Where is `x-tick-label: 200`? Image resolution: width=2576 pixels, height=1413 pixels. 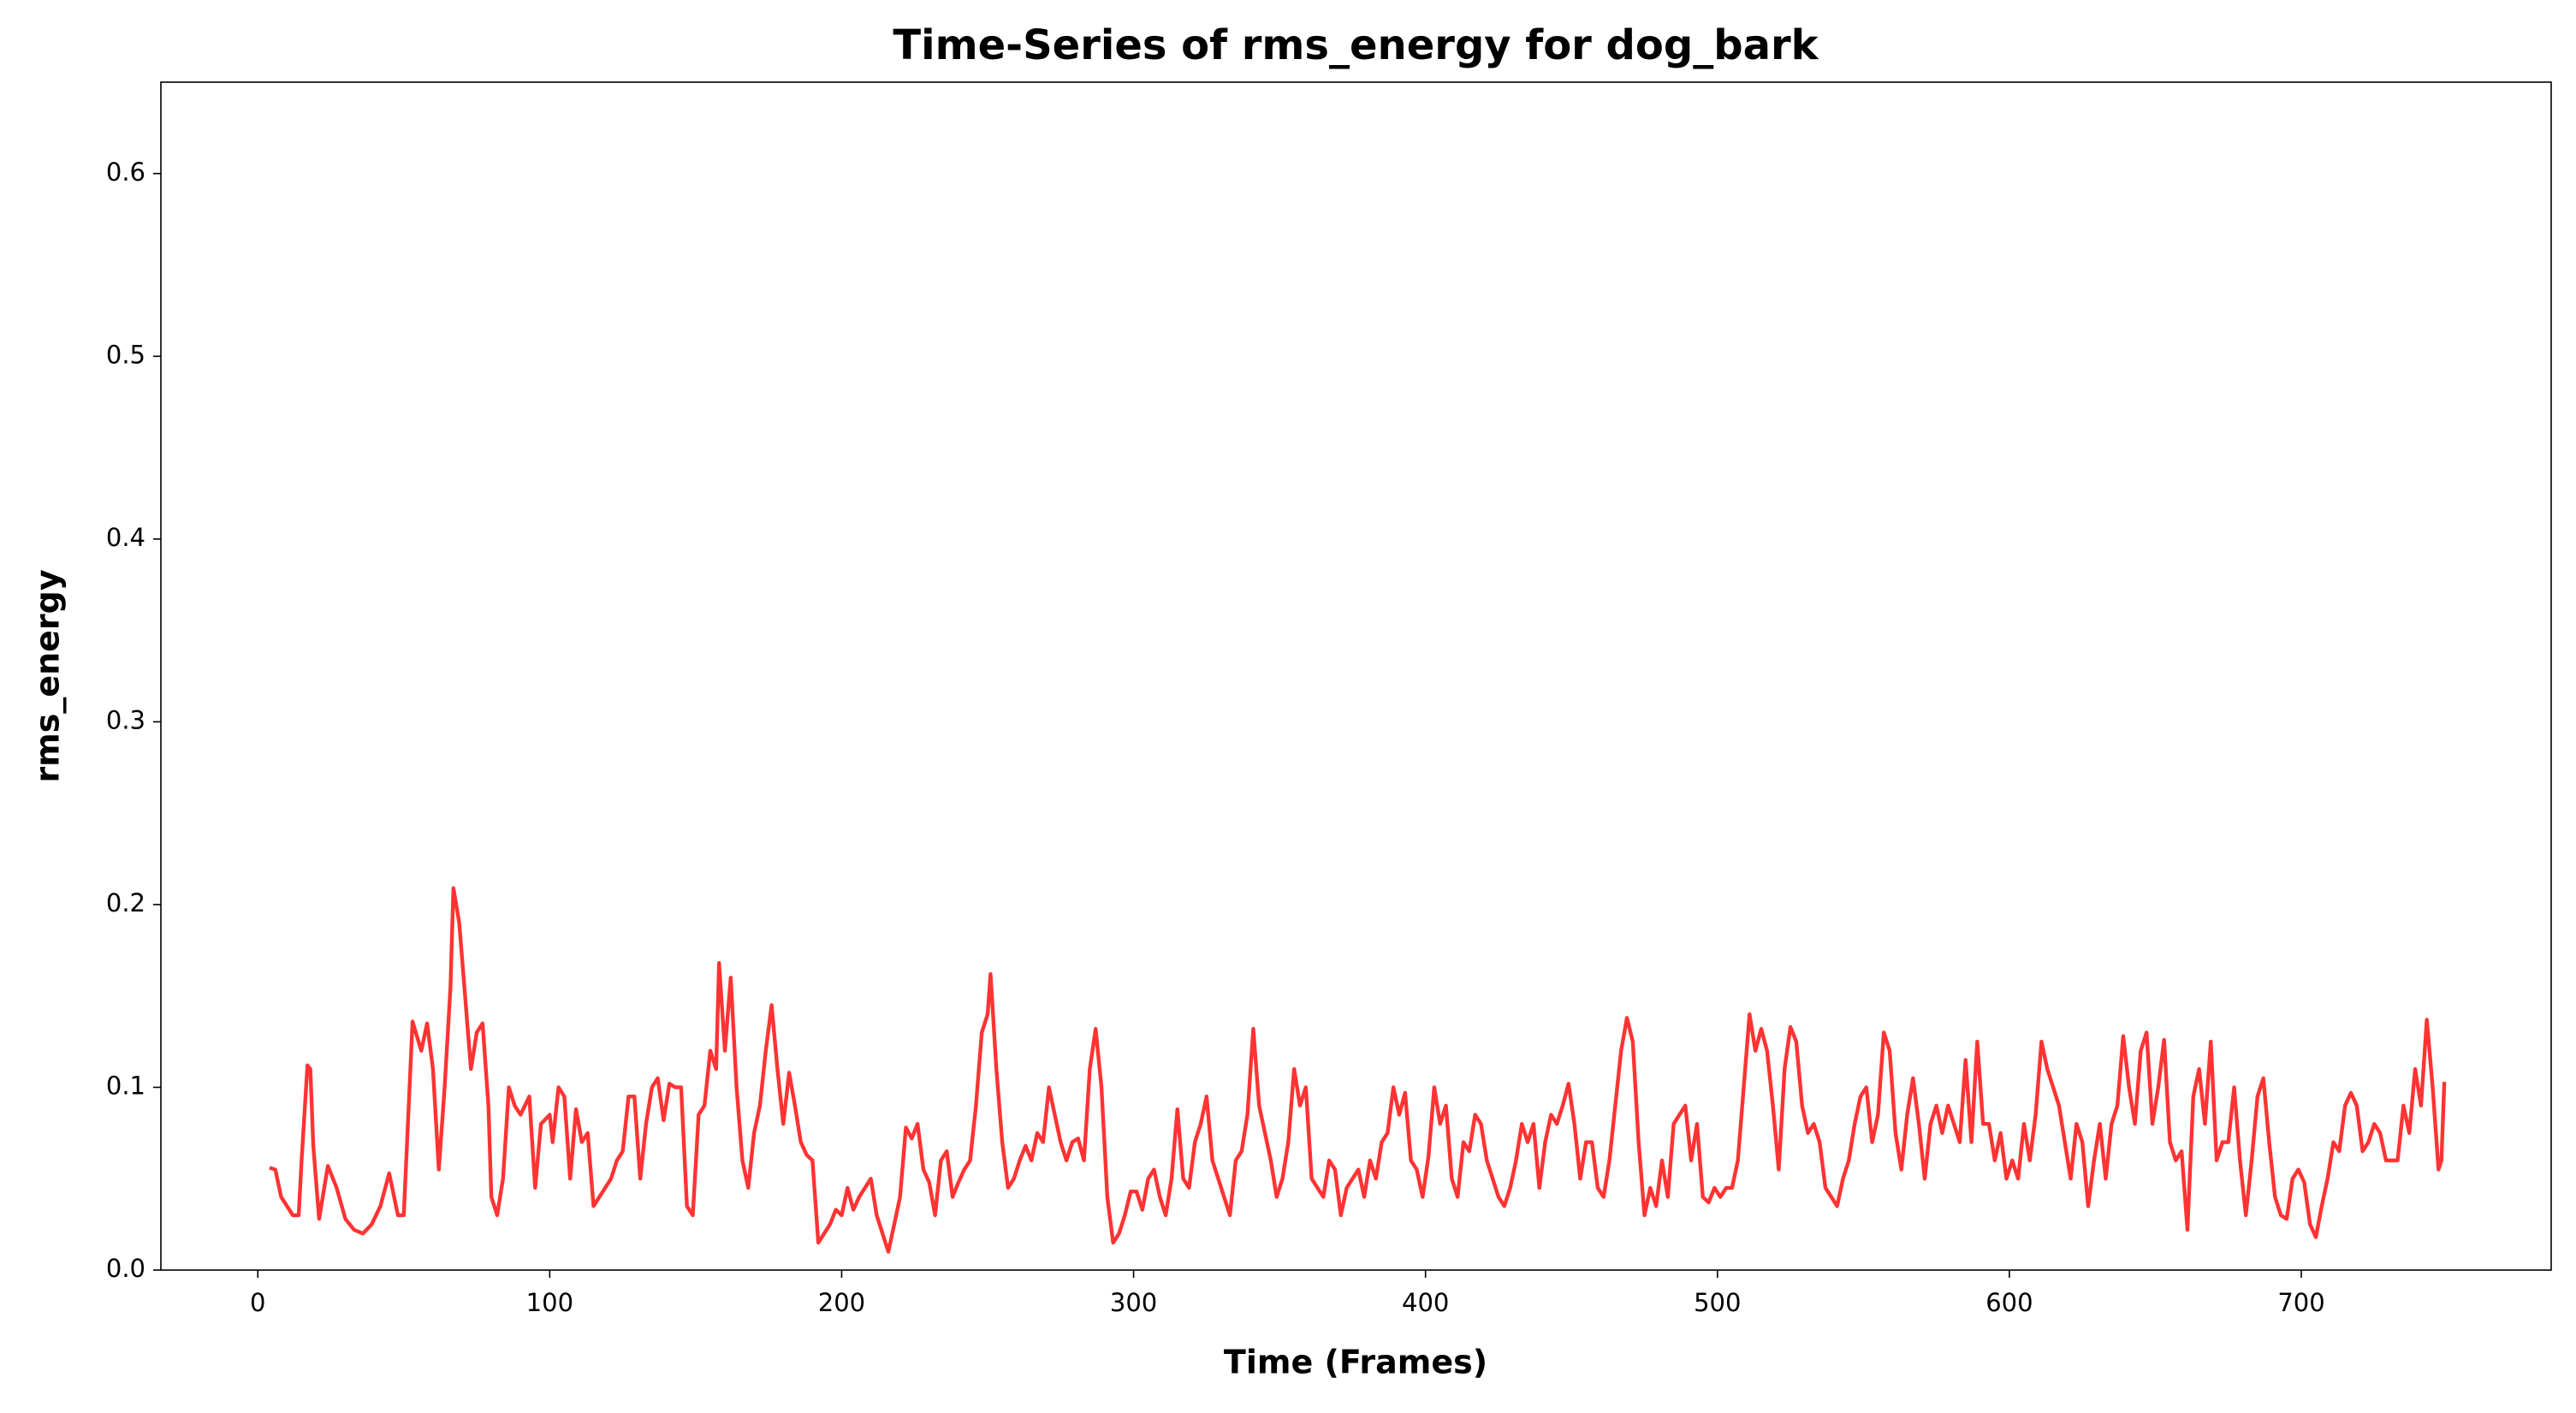
x-tick-label: 200 is located at coordinates (841, 1302).